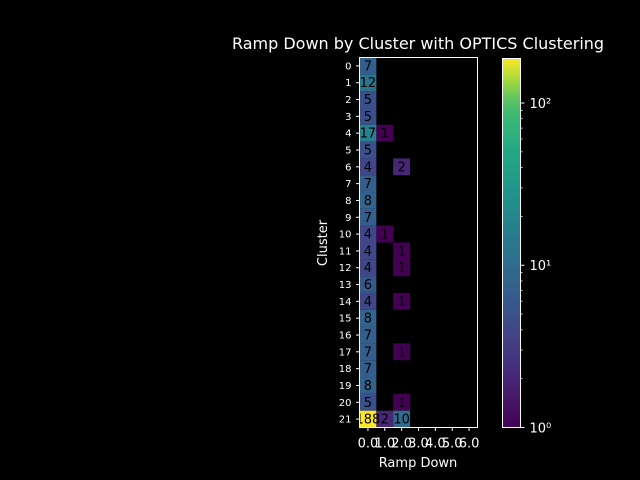 Image resolution: width=640 pixels, height=480 pixels. What do you see at coordinates (469, 444) in the screenshot?
I see `x-tick-label: 6.0` at bounding box center [469, 444].